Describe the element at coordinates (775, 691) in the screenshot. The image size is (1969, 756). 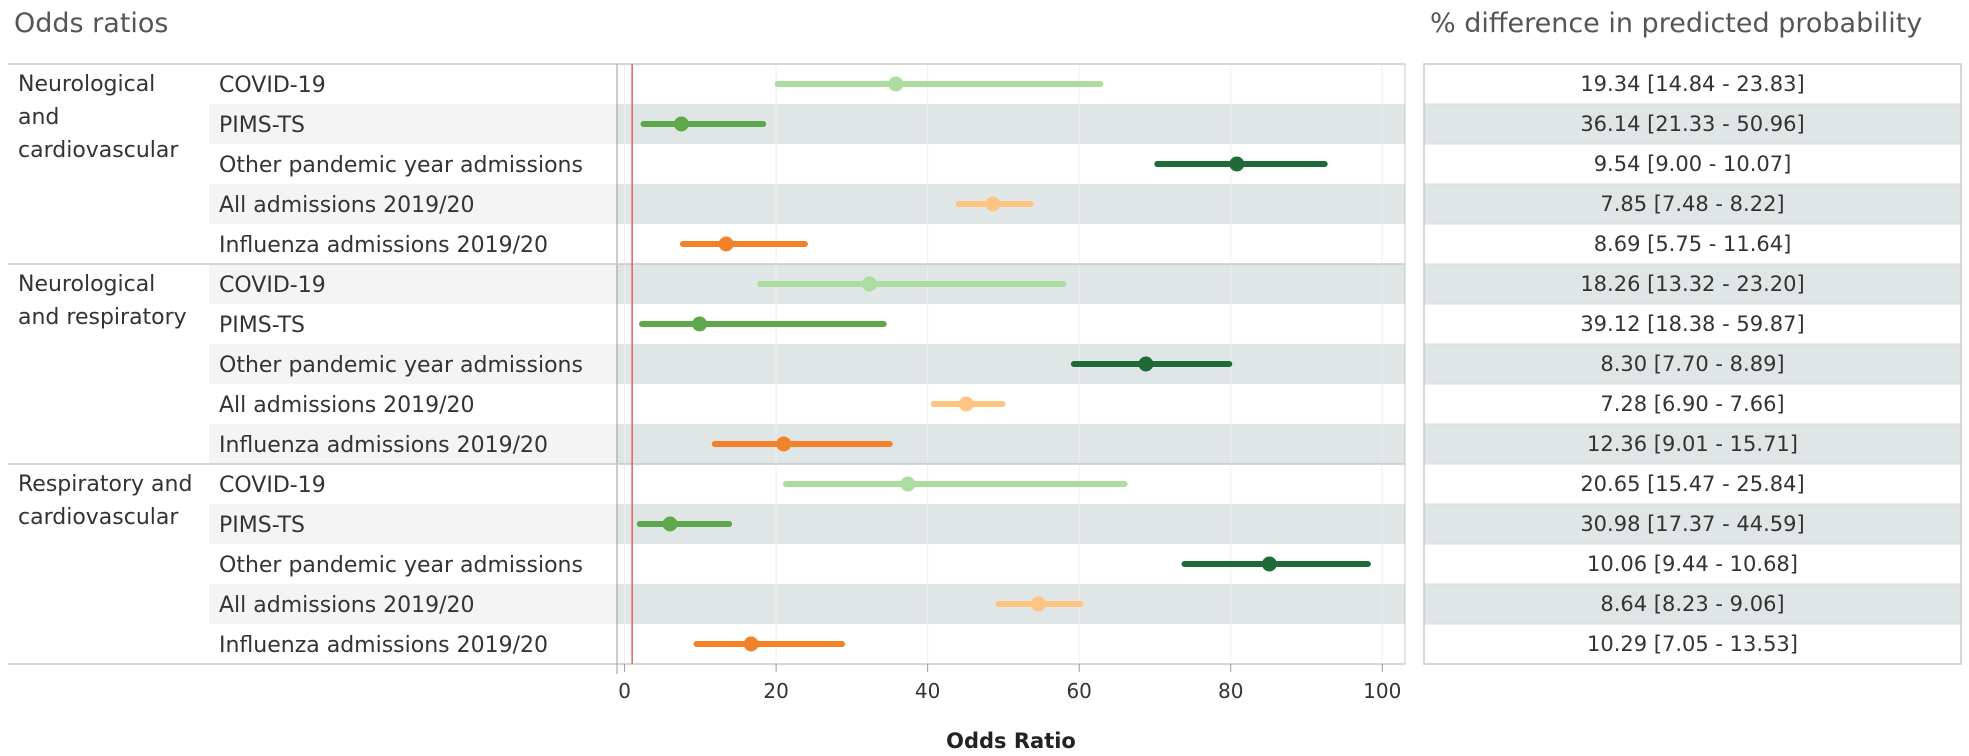
I see `x-tick-label: 20` at that location.